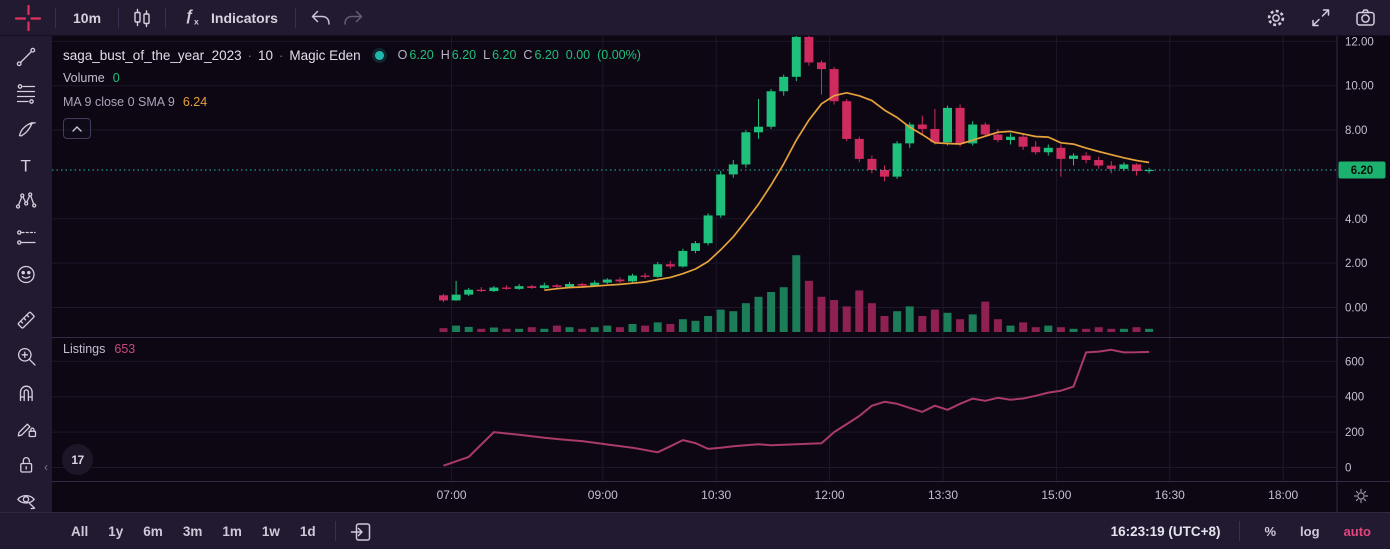  What do you see at coordinates (796, 293) in the screenshot?
I see `volume-series` at bounding box center [796, 293].